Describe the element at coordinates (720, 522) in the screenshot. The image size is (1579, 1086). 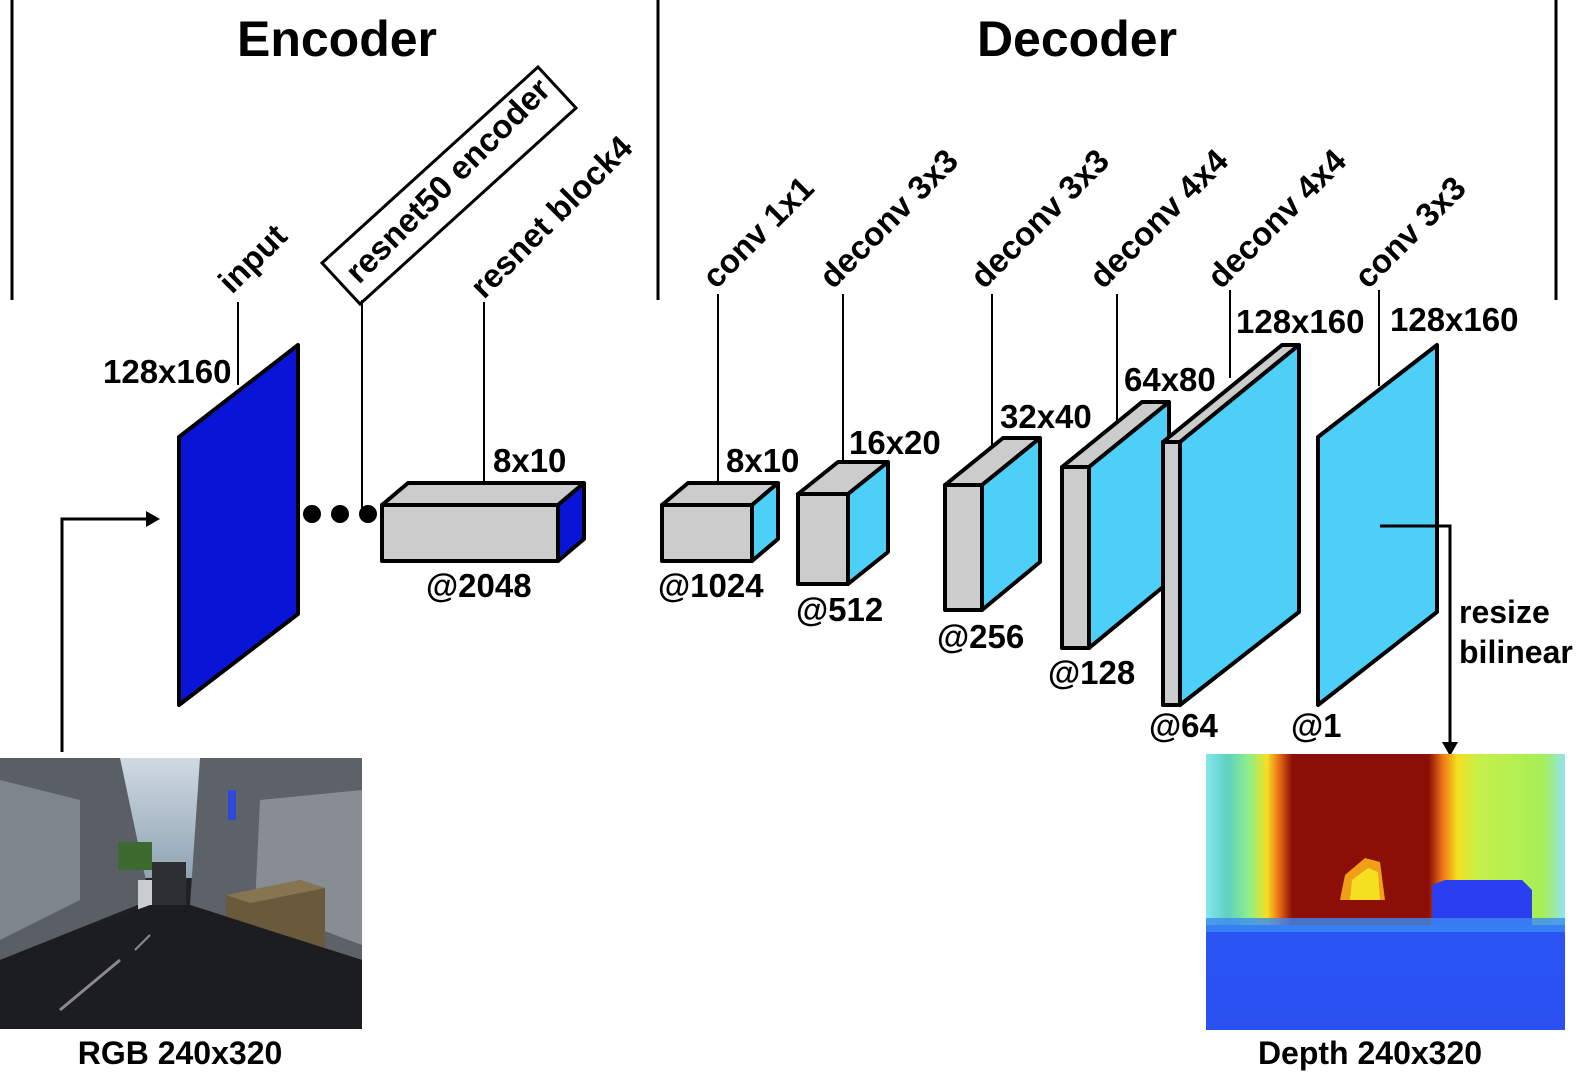
I see `conv1x1-box` at that location.